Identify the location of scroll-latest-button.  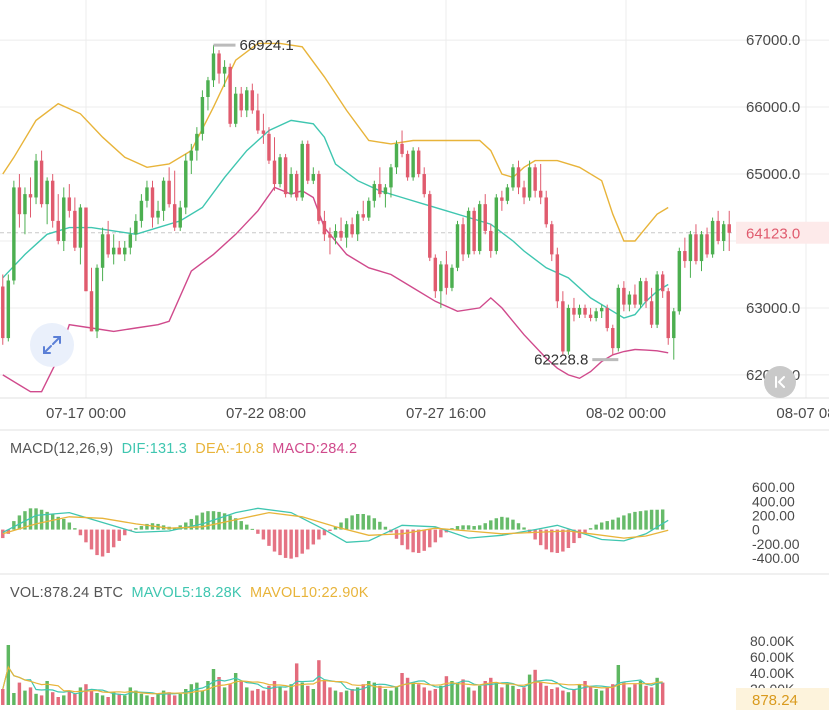
(780, 382).